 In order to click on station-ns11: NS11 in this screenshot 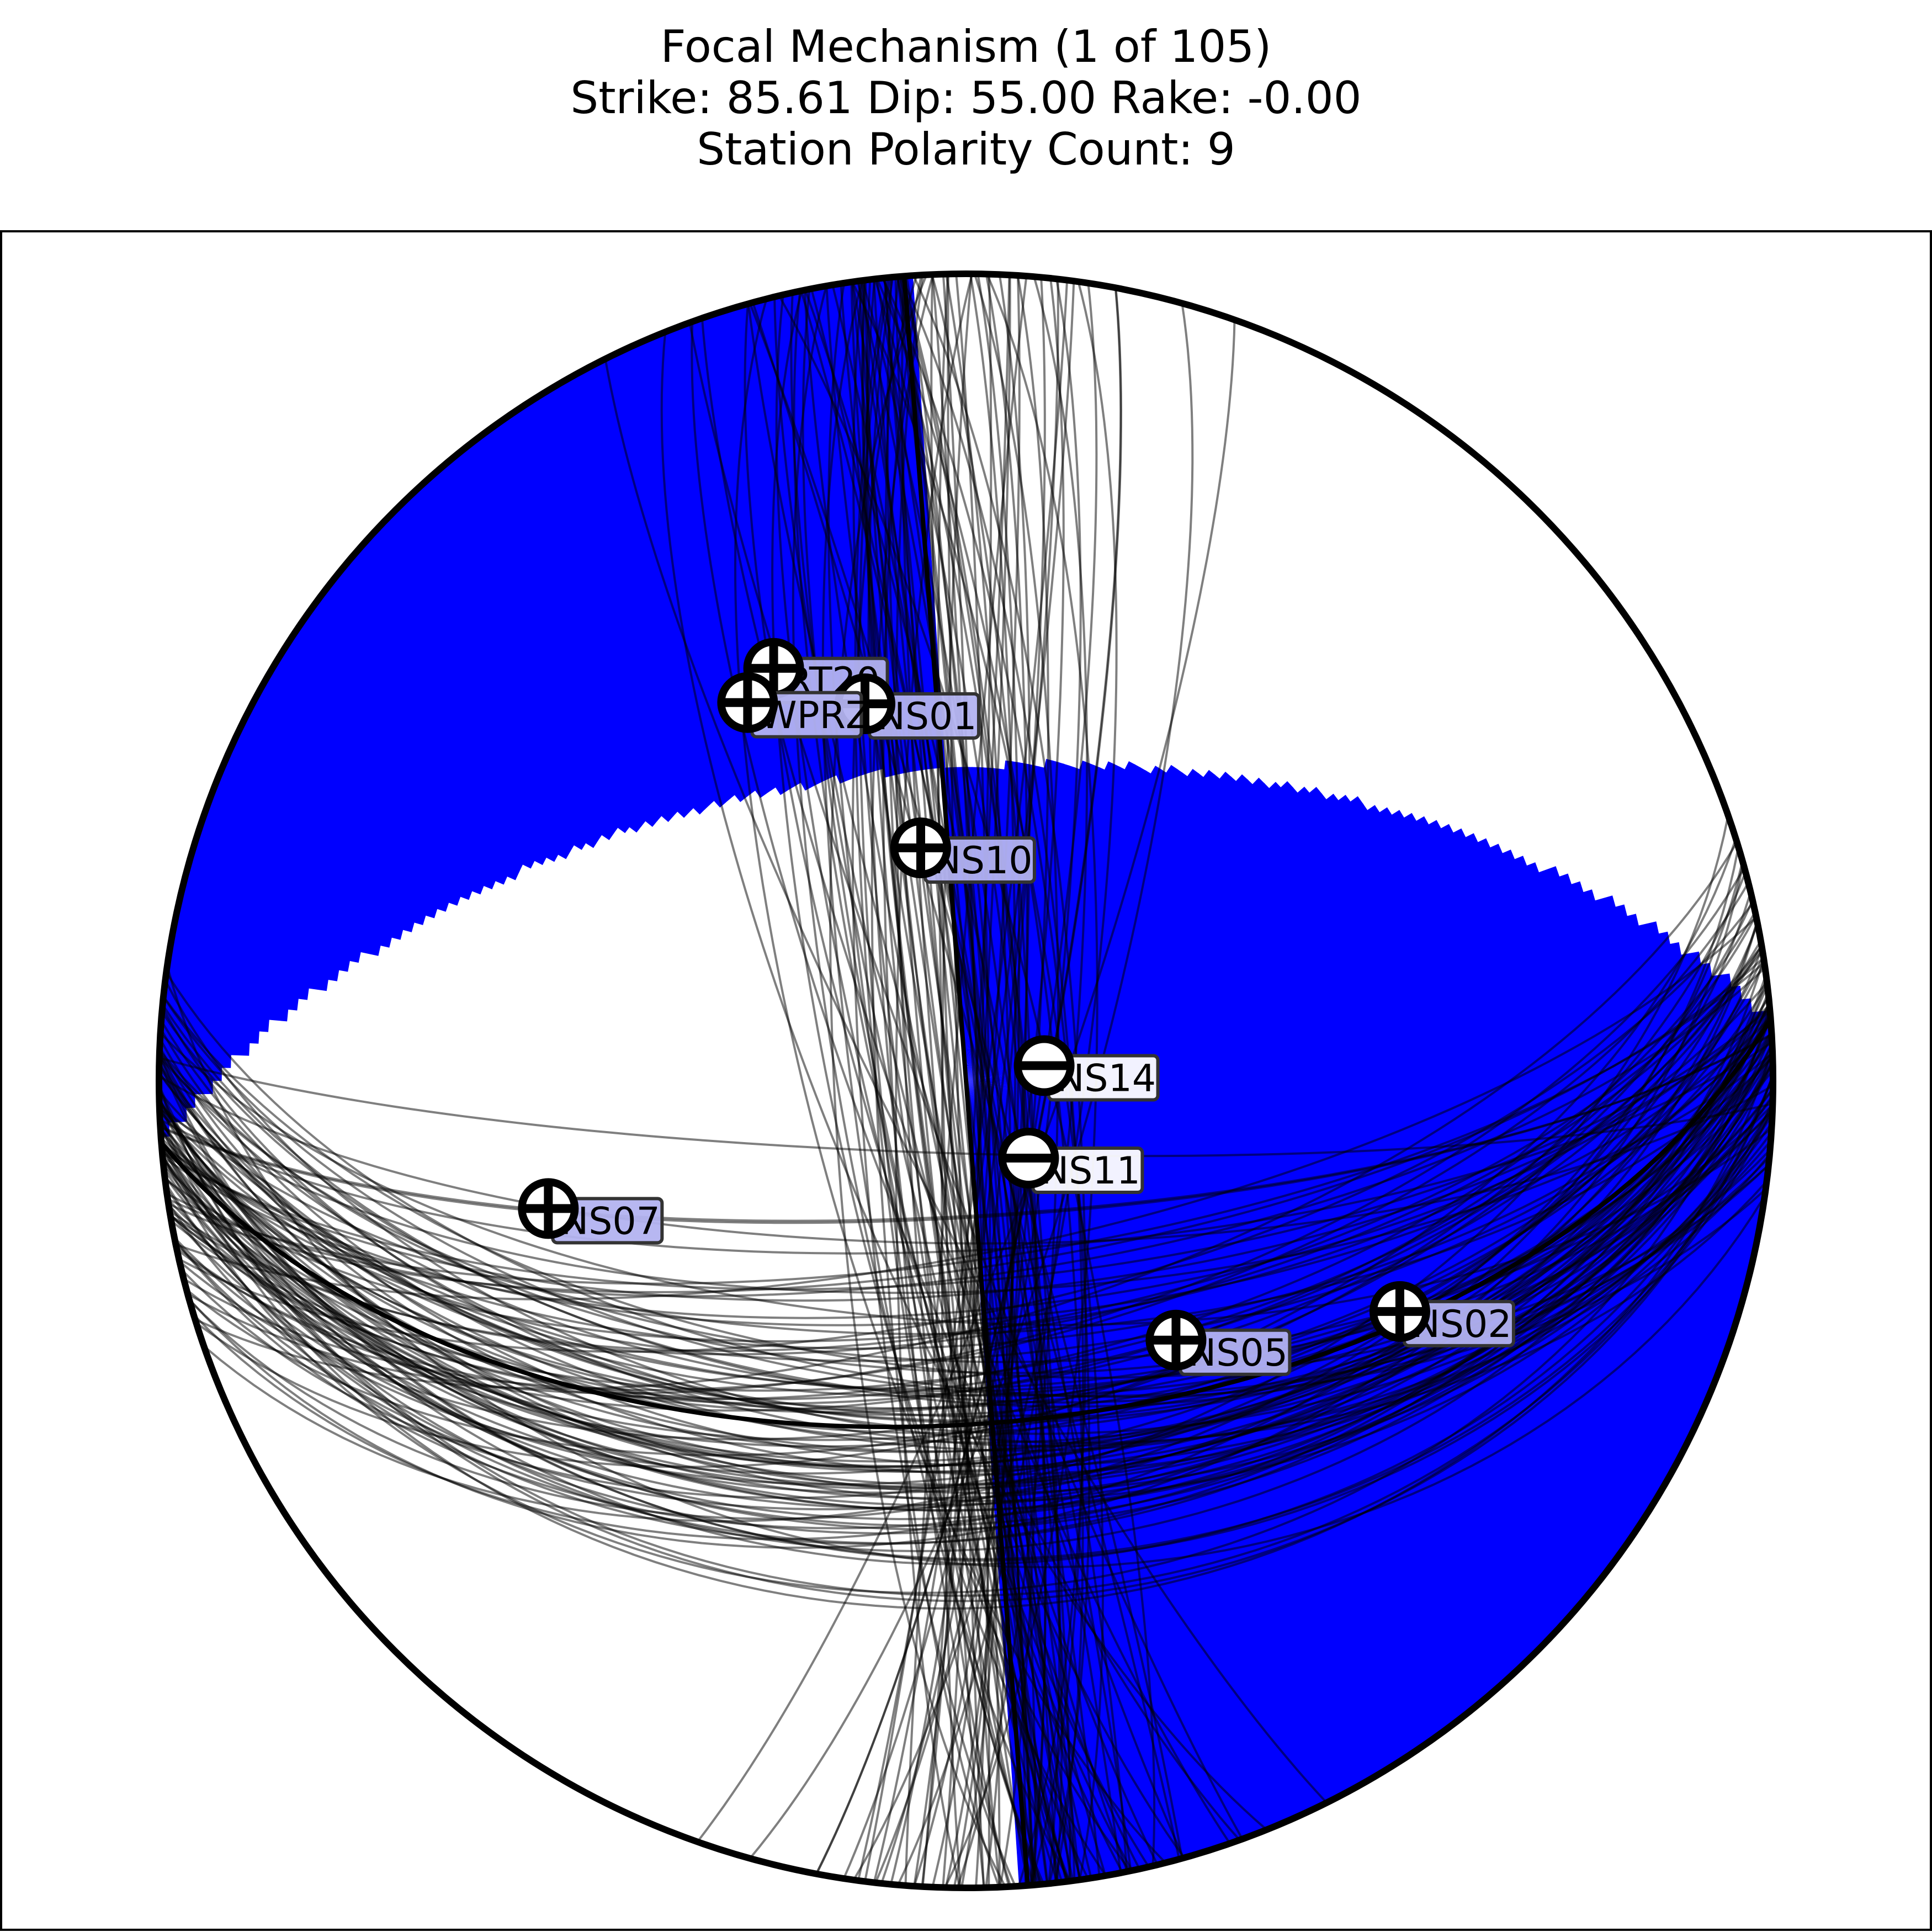, I will do `click(1071, 1161)`.